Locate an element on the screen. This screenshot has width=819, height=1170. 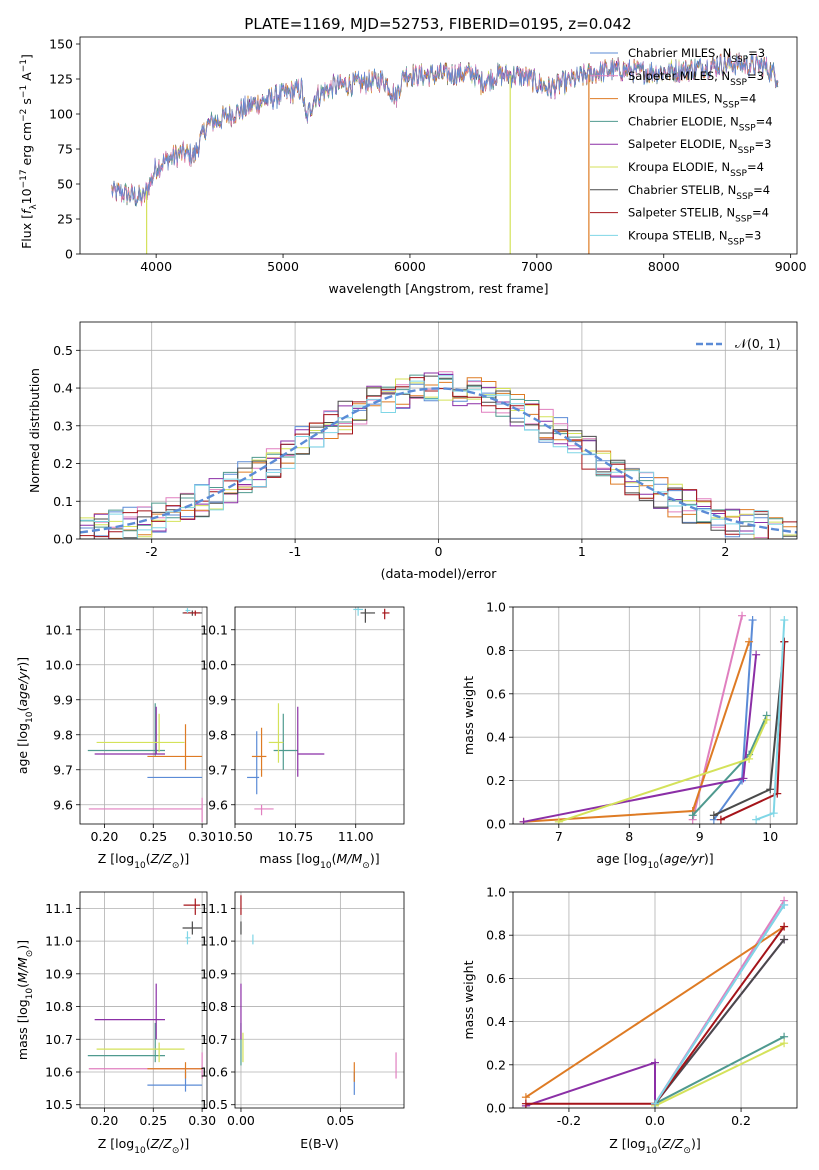
x-tick-label: 2 is located at coordinates (725, 551).